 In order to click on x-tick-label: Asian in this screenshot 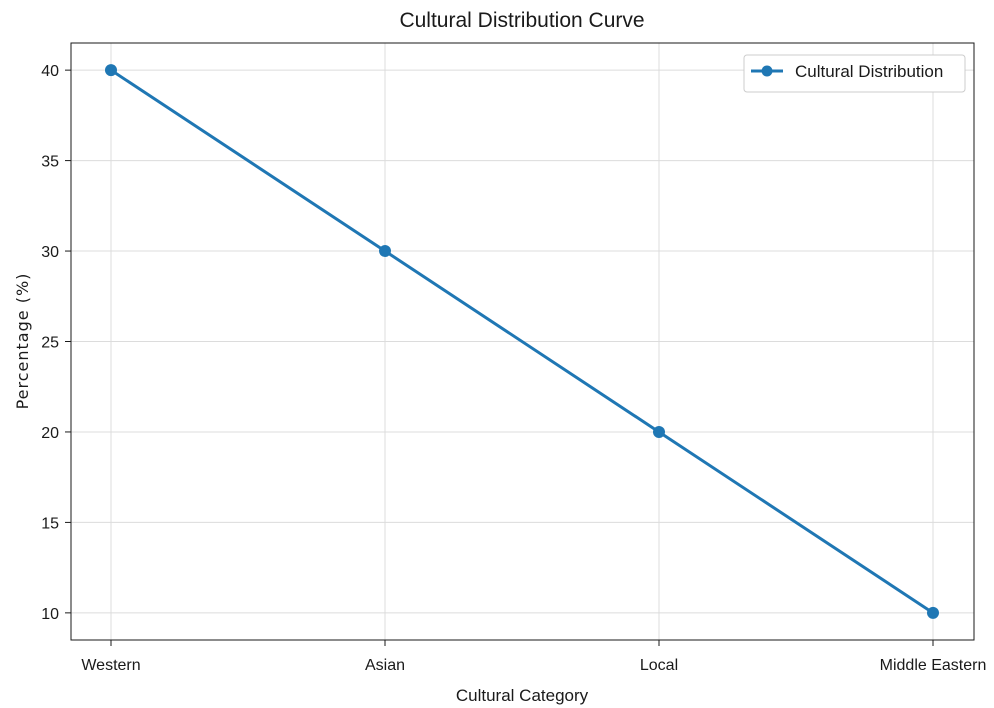, I will do `click(385, 665)`.